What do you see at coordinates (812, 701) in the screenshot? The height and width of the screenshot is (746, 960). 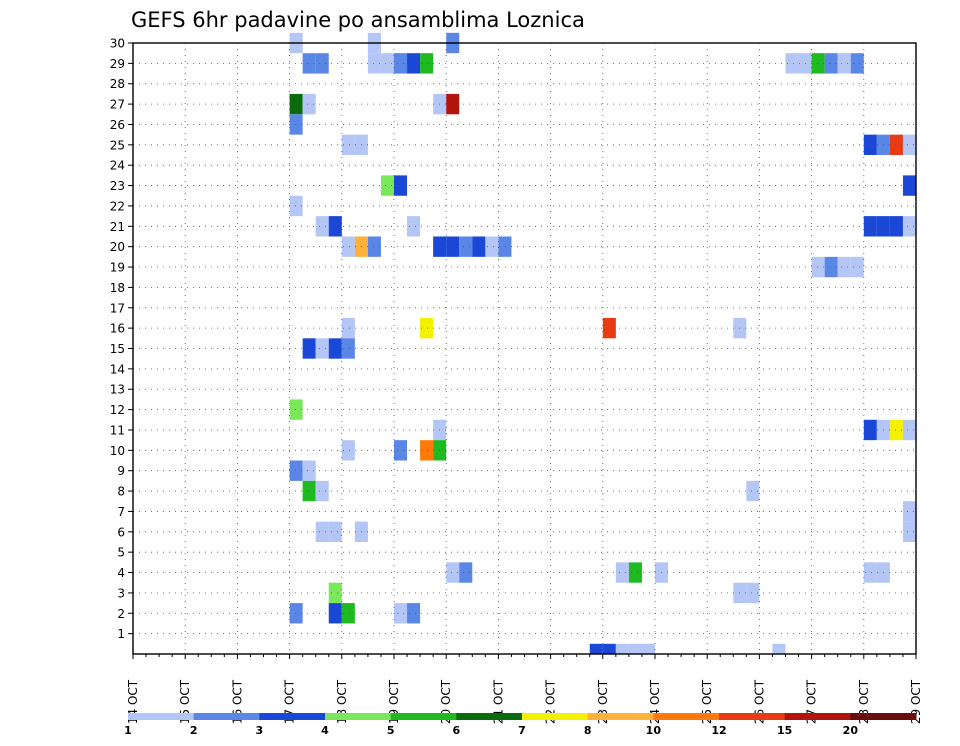 I see `x-tick-label: 27 OCT` at bounding box center [812, 701].